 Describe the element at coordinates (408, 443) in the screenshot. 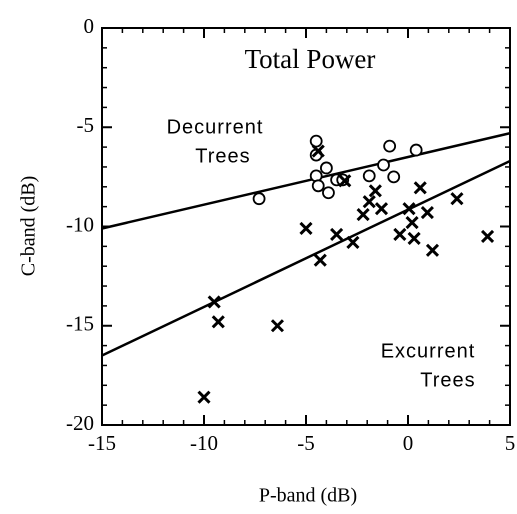

I see `x-tick-label: 0` at that location.